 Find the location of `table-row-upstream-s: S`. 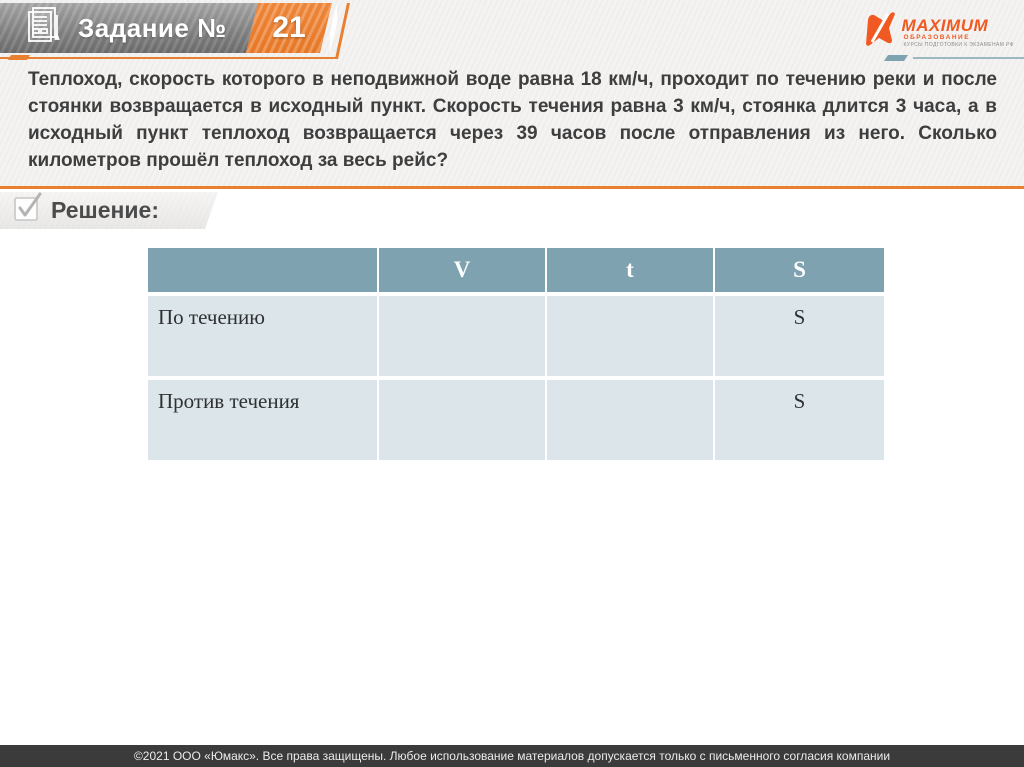

table-row-upstream-s: S is located at coordinates (799, 420).